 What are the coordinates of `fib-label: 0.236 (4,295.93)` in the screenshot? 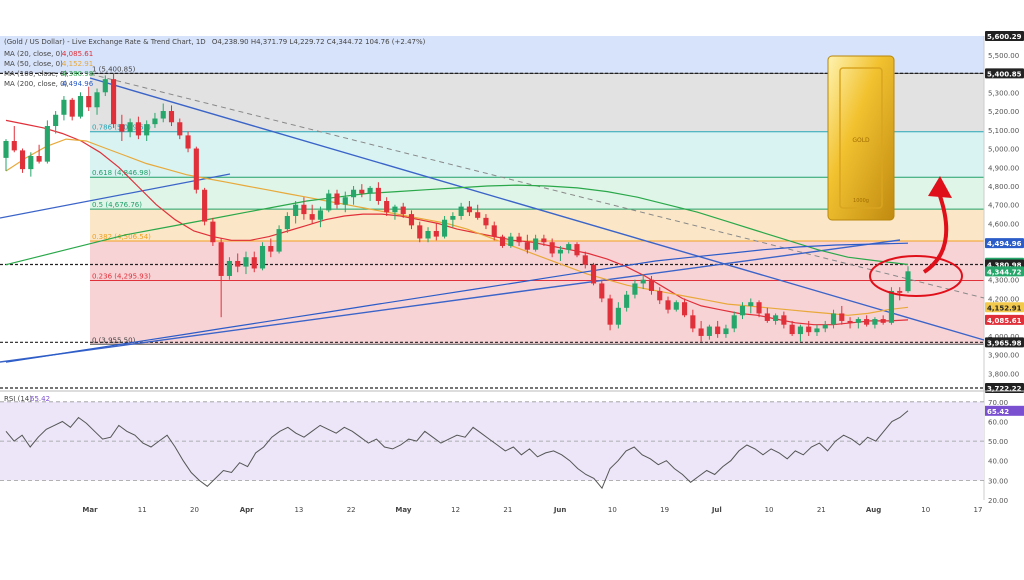 It's located at (121, 276).